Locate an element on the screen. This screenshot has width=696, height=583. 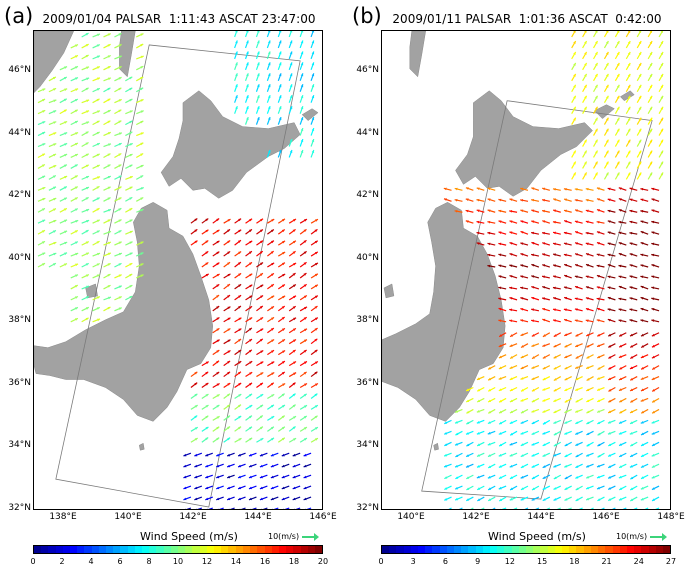
russia-coast is located at coordinates (54, 62).